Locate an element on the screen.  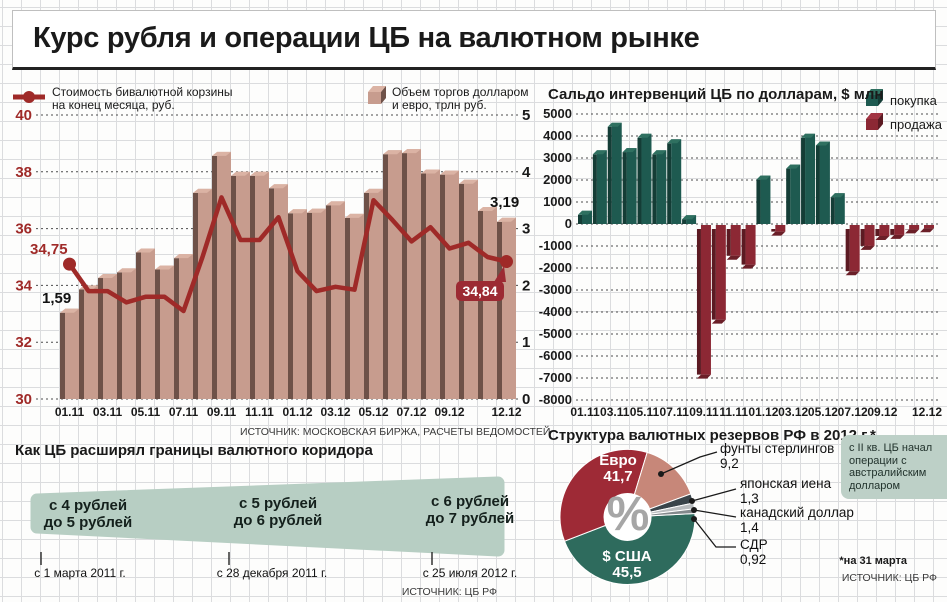
interventions-month-label: 09.12 is located at coordinates (882, 412).